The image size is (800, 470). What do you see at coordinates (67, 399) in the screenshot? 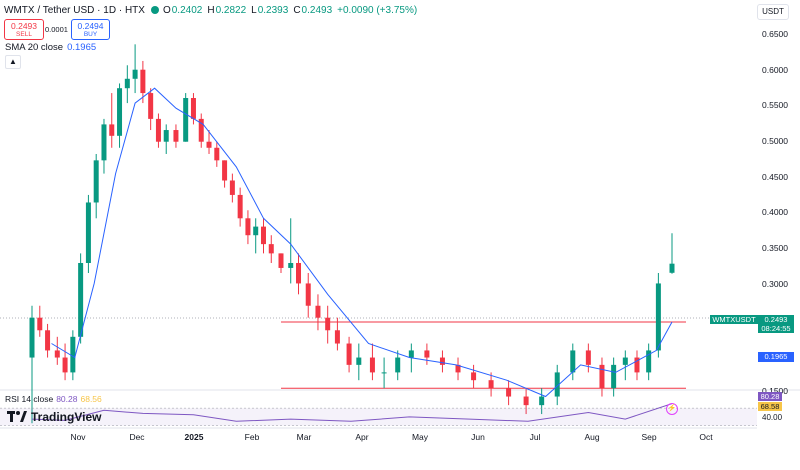
I see `rsi-value: 80.28` at bounding box center [67, 399].